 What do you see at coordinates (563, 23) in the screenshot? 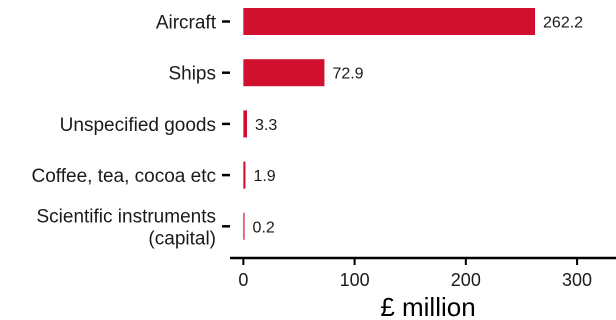
I see `value-label: 262.2` at bounding box center [563, 23].